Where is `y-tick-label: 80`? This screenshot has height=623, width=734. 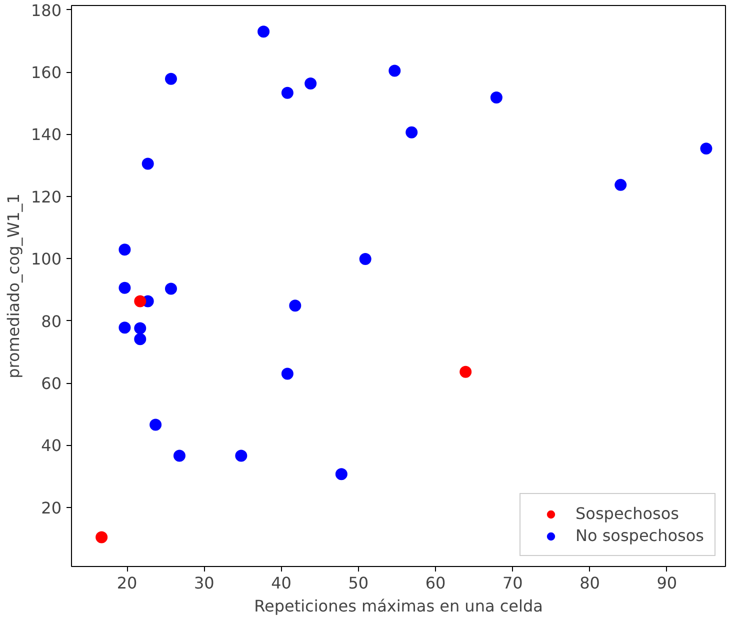
y-tick-label: 80 is located at coordinates (51, 321).